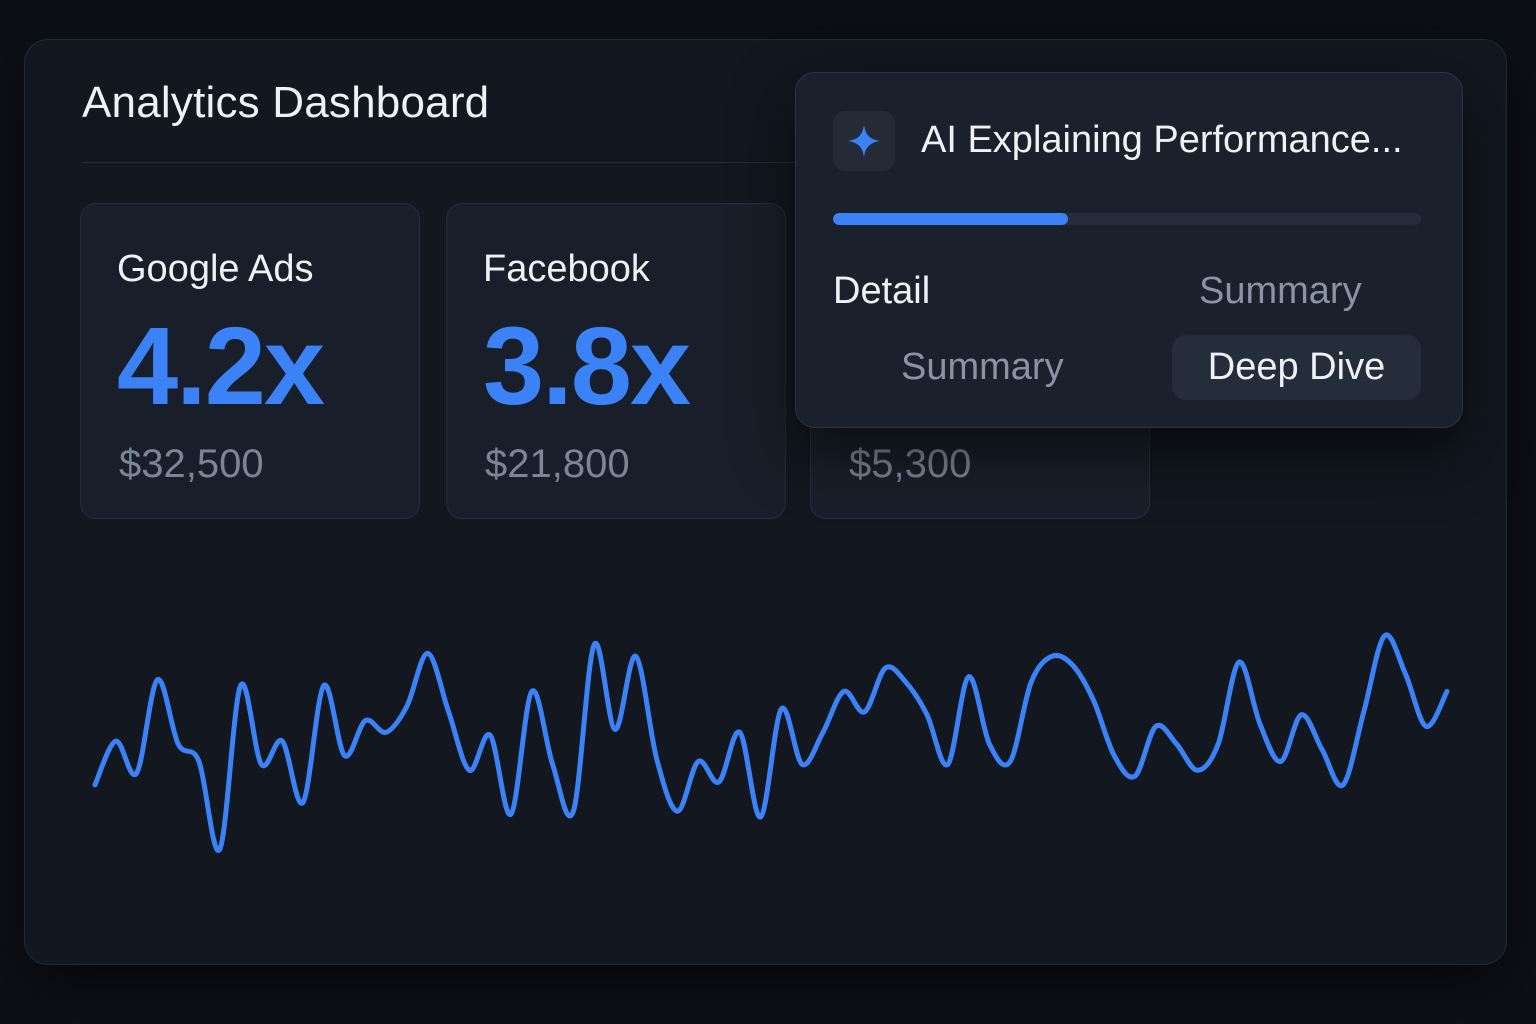  What do you see at coordinates (1280, 291) in the screenshot?
I see `option-summary-secondary: Summary` at bounding box center [1280, 291].